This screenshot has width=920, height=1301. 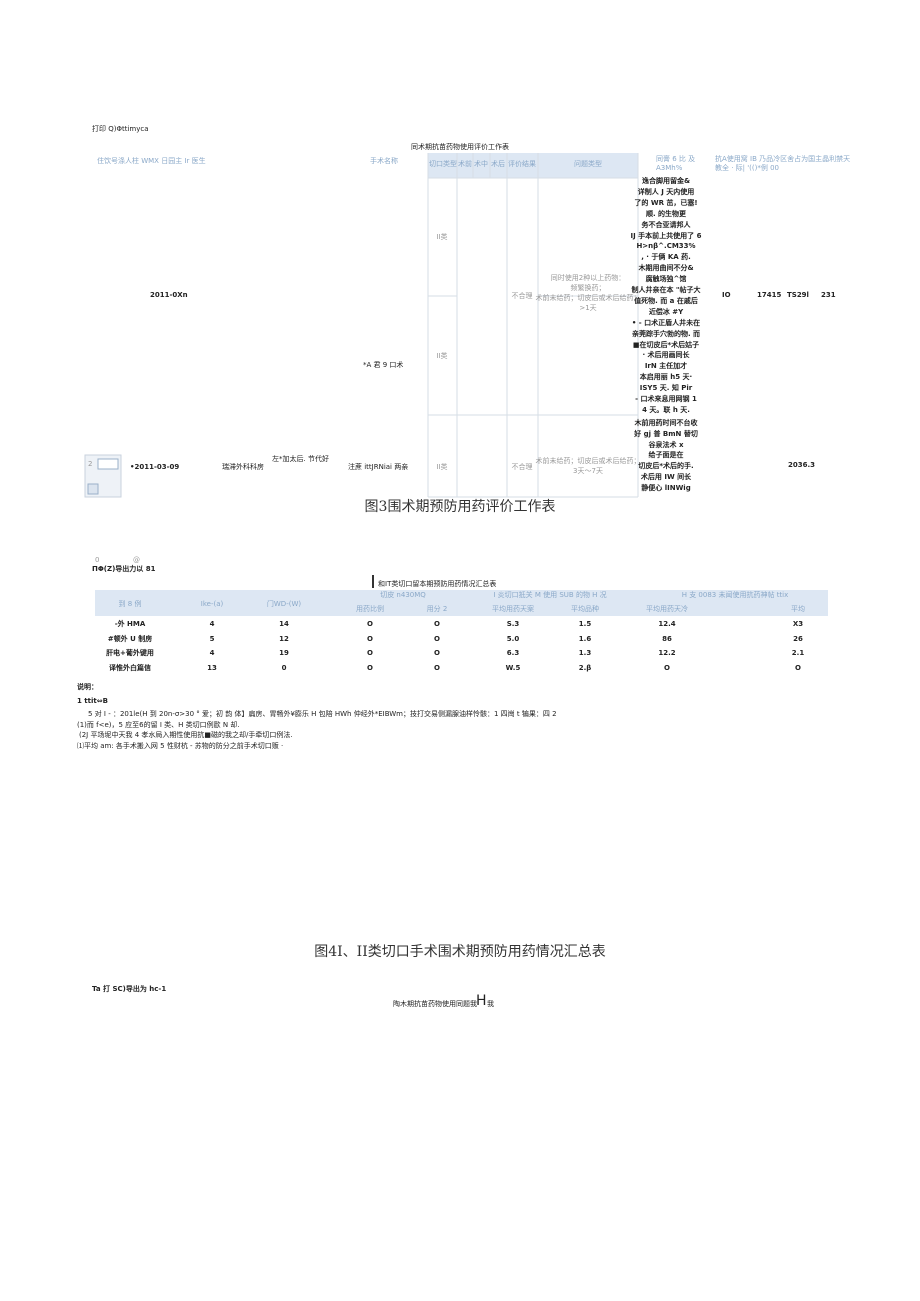 What do you see at coordinates (676, 163) in the screenshot?
I see `header: 同膏 6 比 及 A3Mh%` at bounding box center [676, 163].